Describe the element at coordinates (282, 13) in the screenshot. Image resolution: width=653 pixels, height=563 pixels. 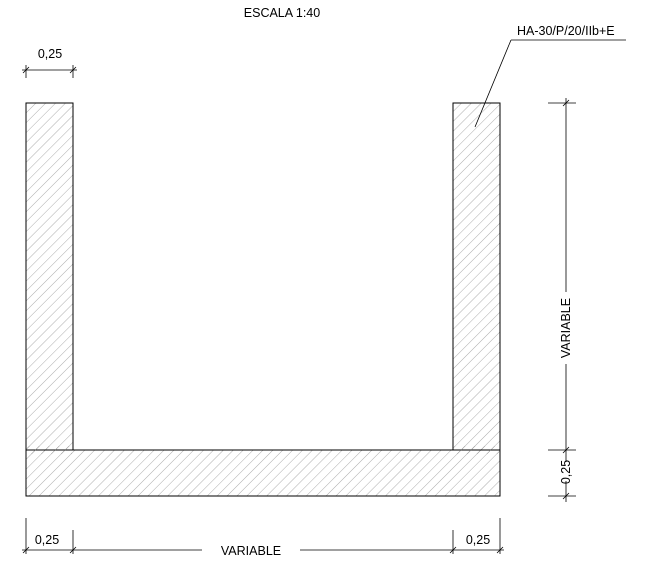
I see `scale-title: ESCALA 1:40` at that location.